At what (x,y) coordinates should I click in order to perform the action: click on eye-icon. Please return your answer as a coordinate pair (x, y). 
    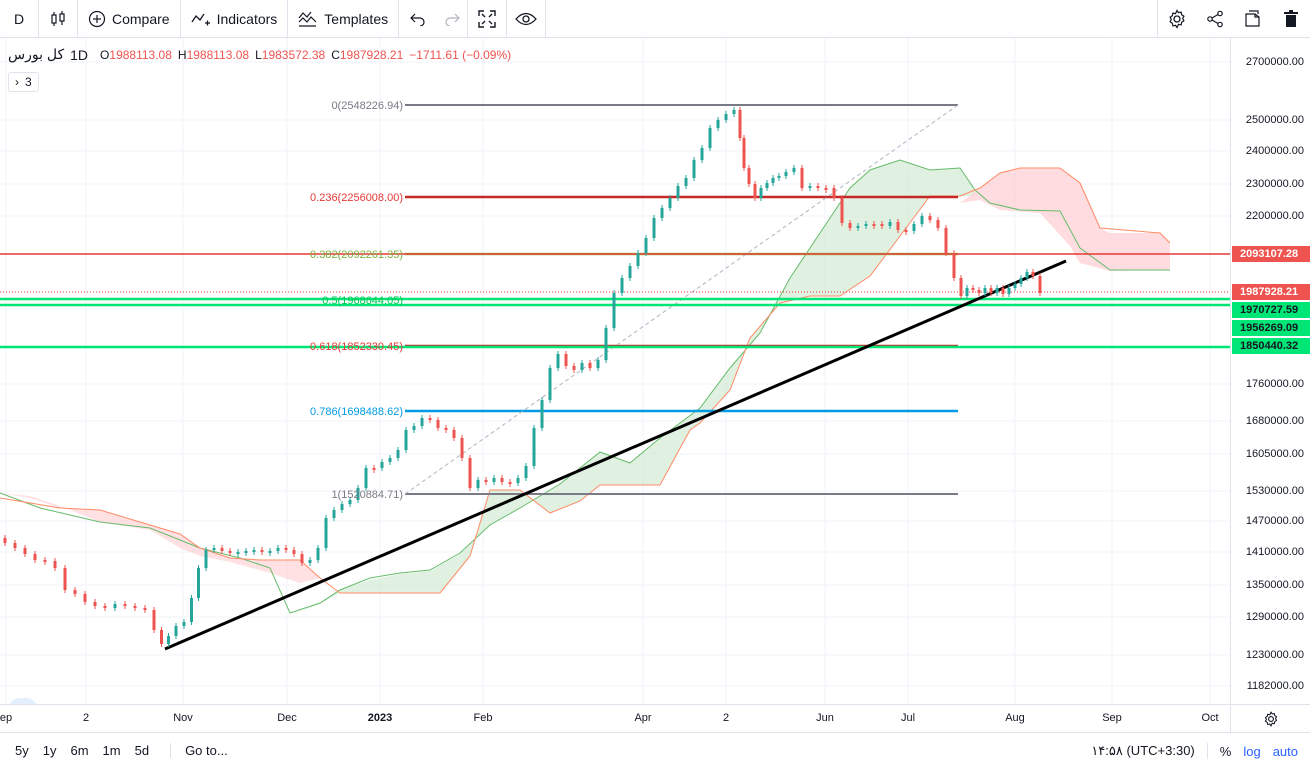
    Looking at the image, I should click on (526, 19).